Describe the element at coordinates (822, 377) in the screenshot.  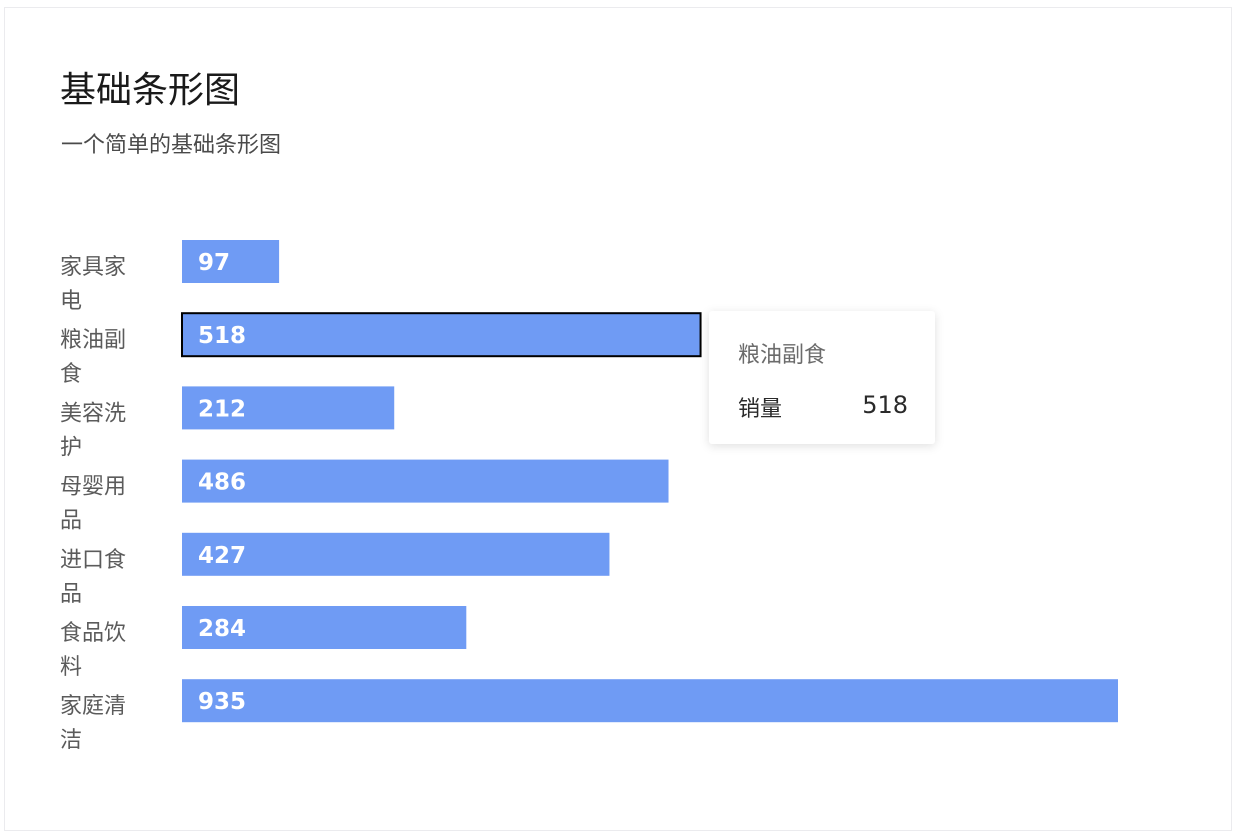
I see `tooltip: 粮油副食 销量 518` at that location.